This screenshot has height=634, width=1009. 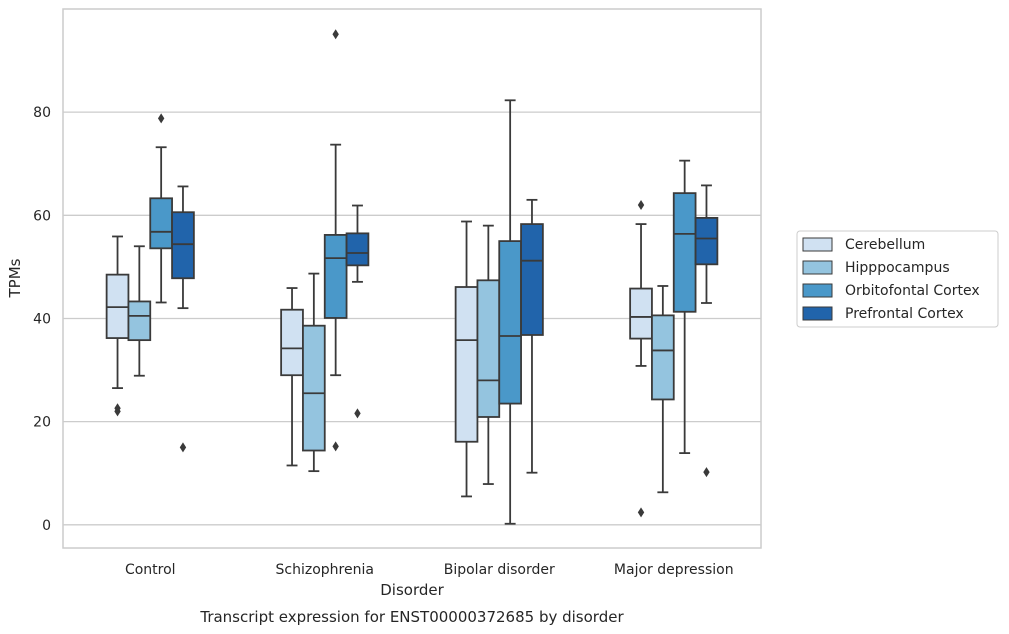 I want to click on legend-label: Hipppocampus, so click(x=897, y=268).